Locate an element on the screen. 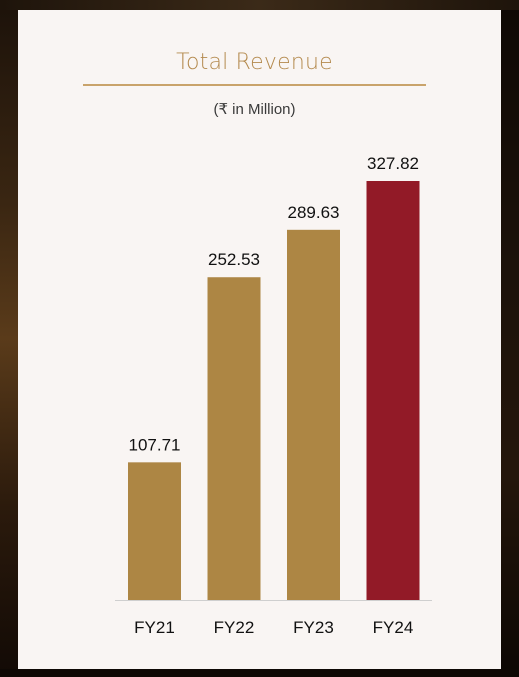 The image size is (519, 677). category-label-fy23: FY23 is located at coordinates (313, 627).